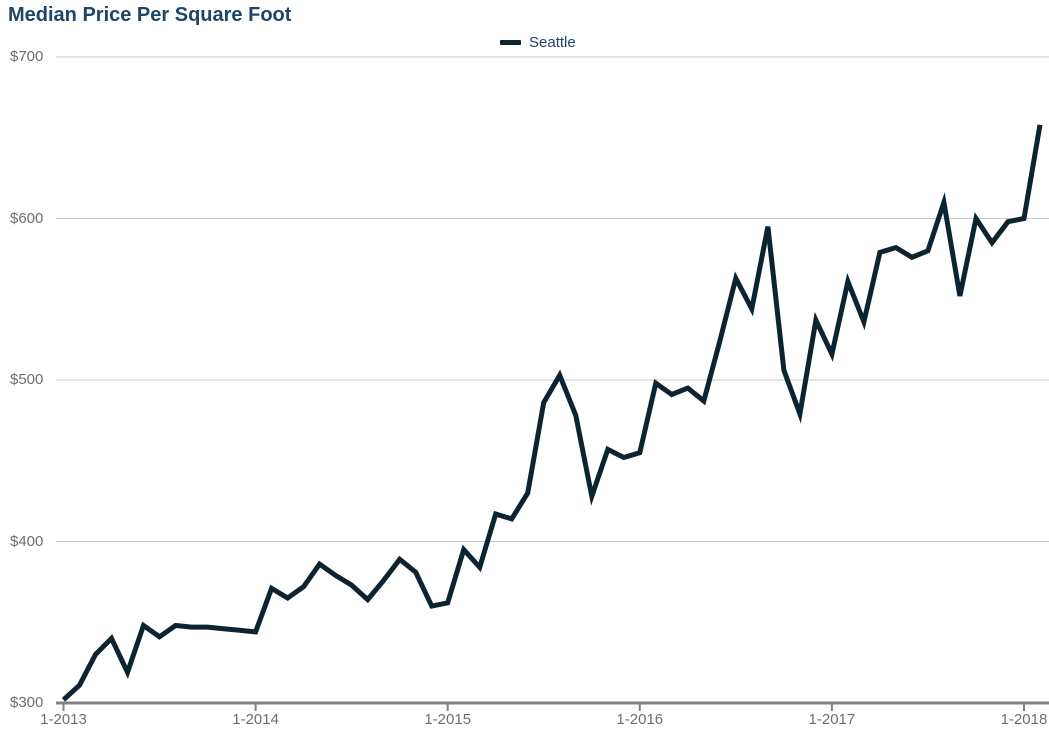 This screenshot has height=738, width=1049. What do you see at coordinates (255, 719) in the screenshot?
I see `x-axis-label-2014: 1-2014` at bounding box center [255, 719].